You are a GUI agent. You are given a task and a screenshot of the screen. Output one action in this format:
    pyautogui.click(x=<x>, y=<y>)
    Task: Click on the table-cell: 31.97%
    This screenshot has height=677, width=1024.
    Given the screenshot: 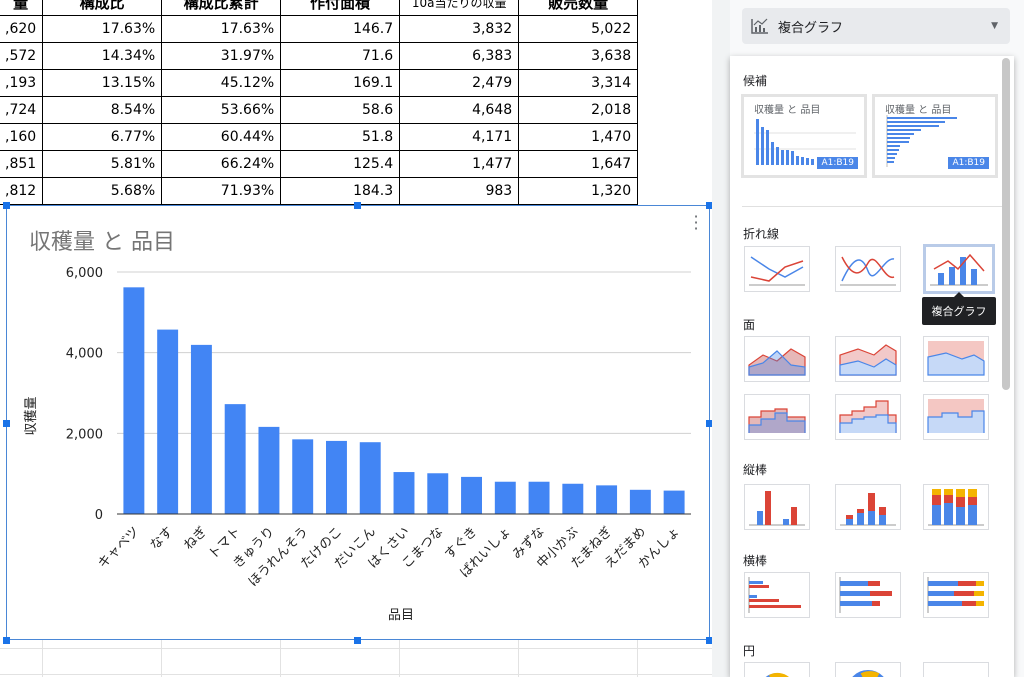 What is the action you would take?
    pyautogui.click(x=221, y=56)
    